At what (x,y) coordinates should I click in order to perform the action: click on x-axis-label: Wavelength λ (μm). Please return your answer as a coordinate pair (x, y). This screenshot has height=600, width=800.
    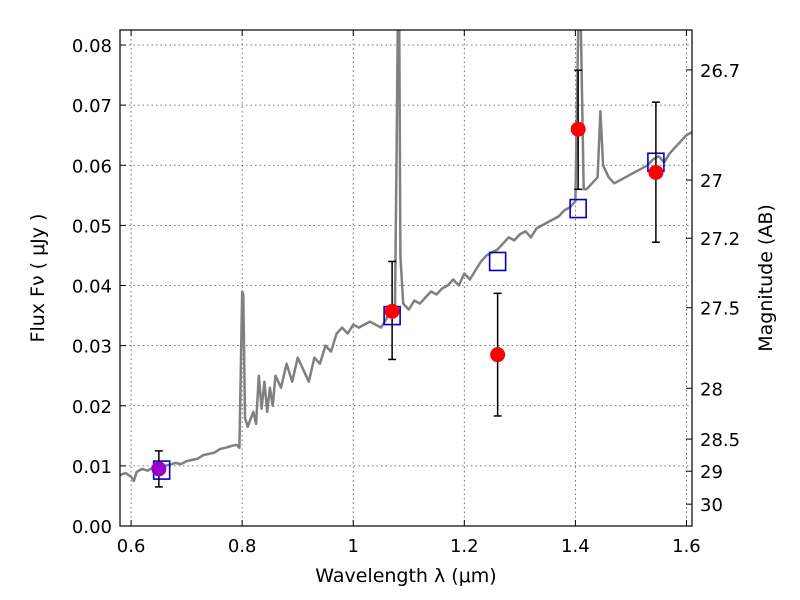
    Looking at the image, I should click on (405, 576).